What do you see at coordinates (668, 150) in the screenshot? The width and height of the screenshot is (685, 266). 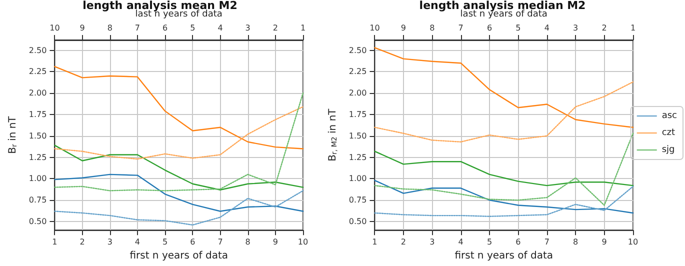 I see `legend-label: sjg` at bounding box center [668, 150].